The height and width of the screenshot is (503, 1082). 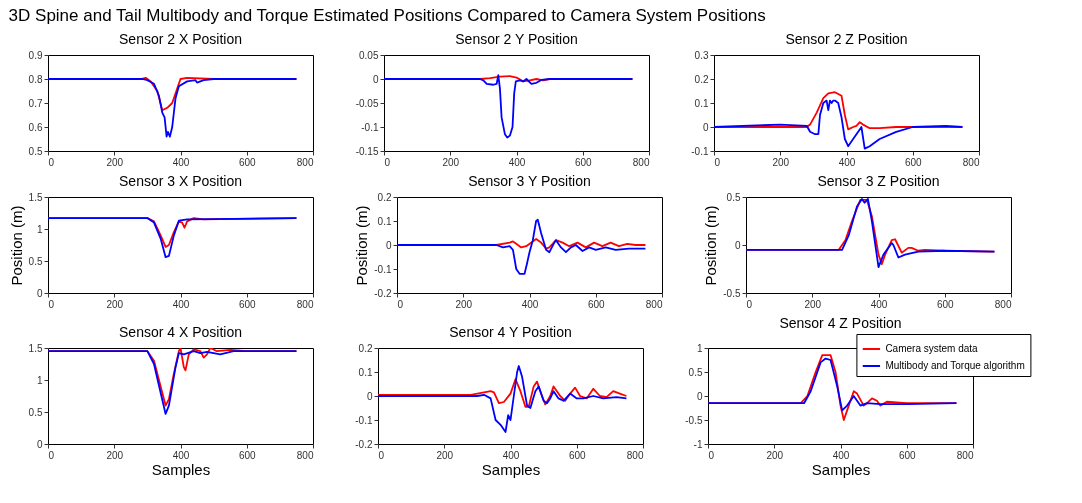 What do you see at coordinates (180, 181) in the screenshot?
I see `chart-title: Sensor 3 X Position` at bounding box center [180, 181].